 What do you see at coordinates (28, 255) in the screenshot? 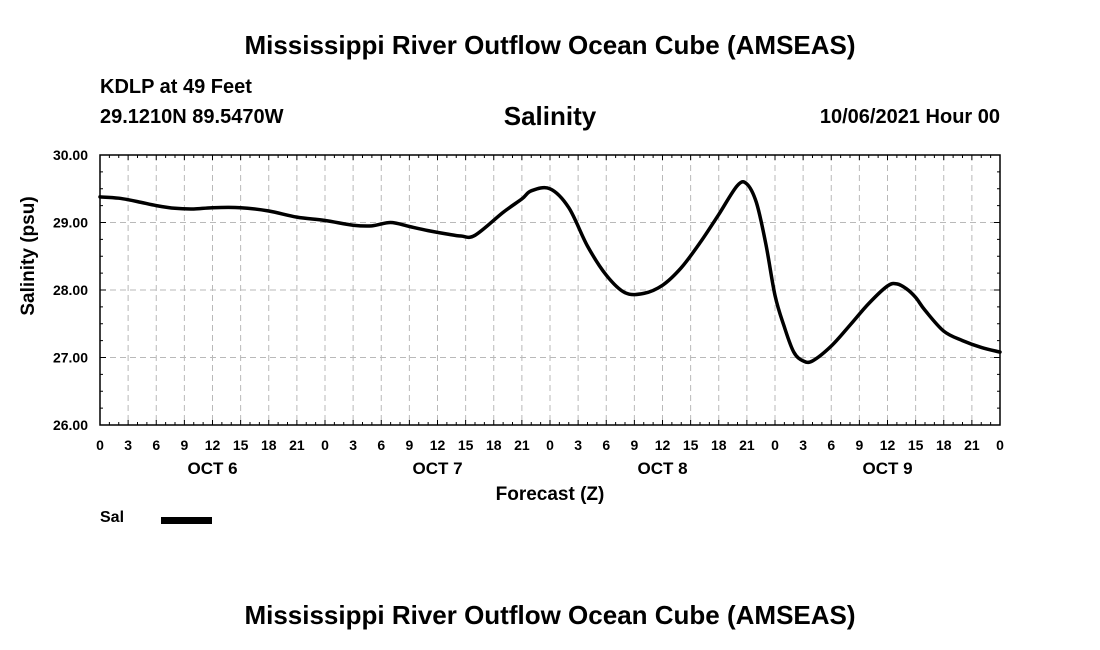
I see `y-axis-title: Salinity (psu)` at bounding box center [28, 255].